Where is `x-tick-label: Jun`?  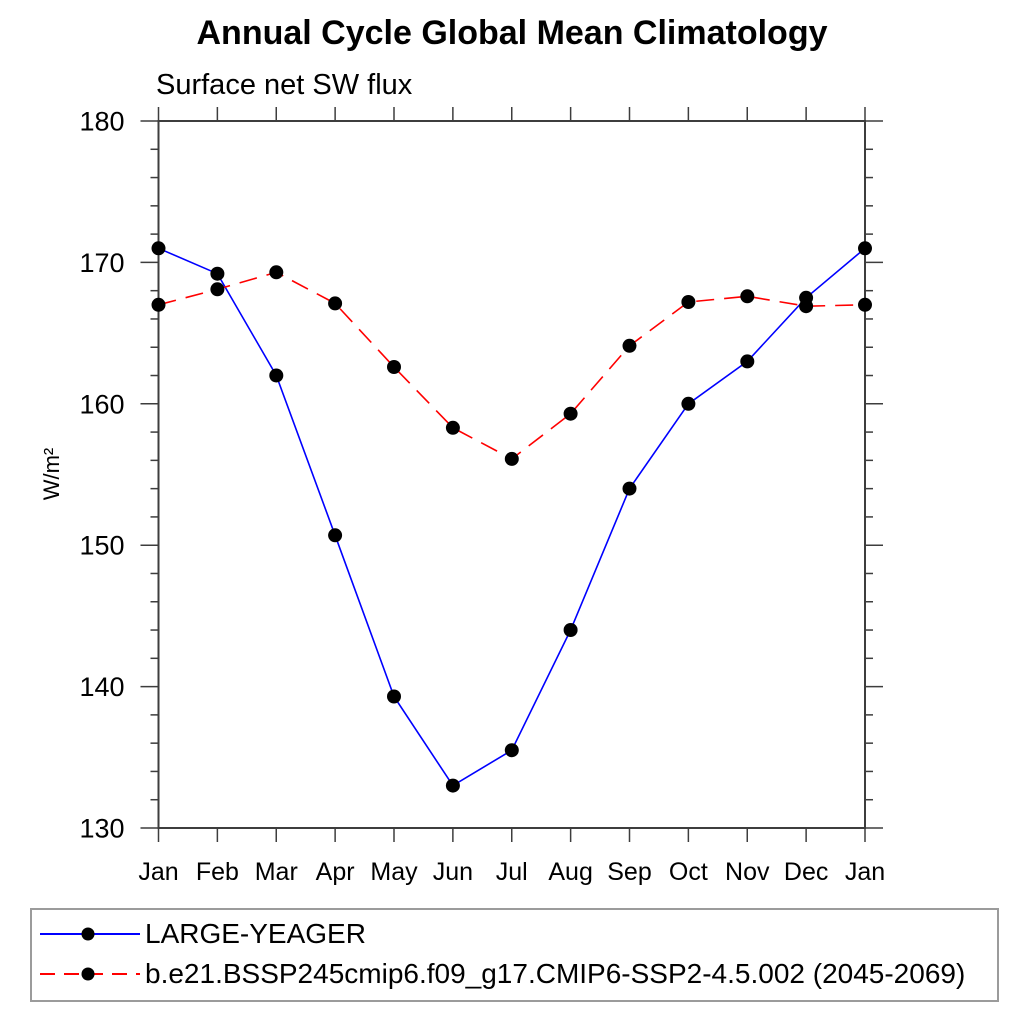
x-tick-label: Jun is located at coordinates (453, 872).